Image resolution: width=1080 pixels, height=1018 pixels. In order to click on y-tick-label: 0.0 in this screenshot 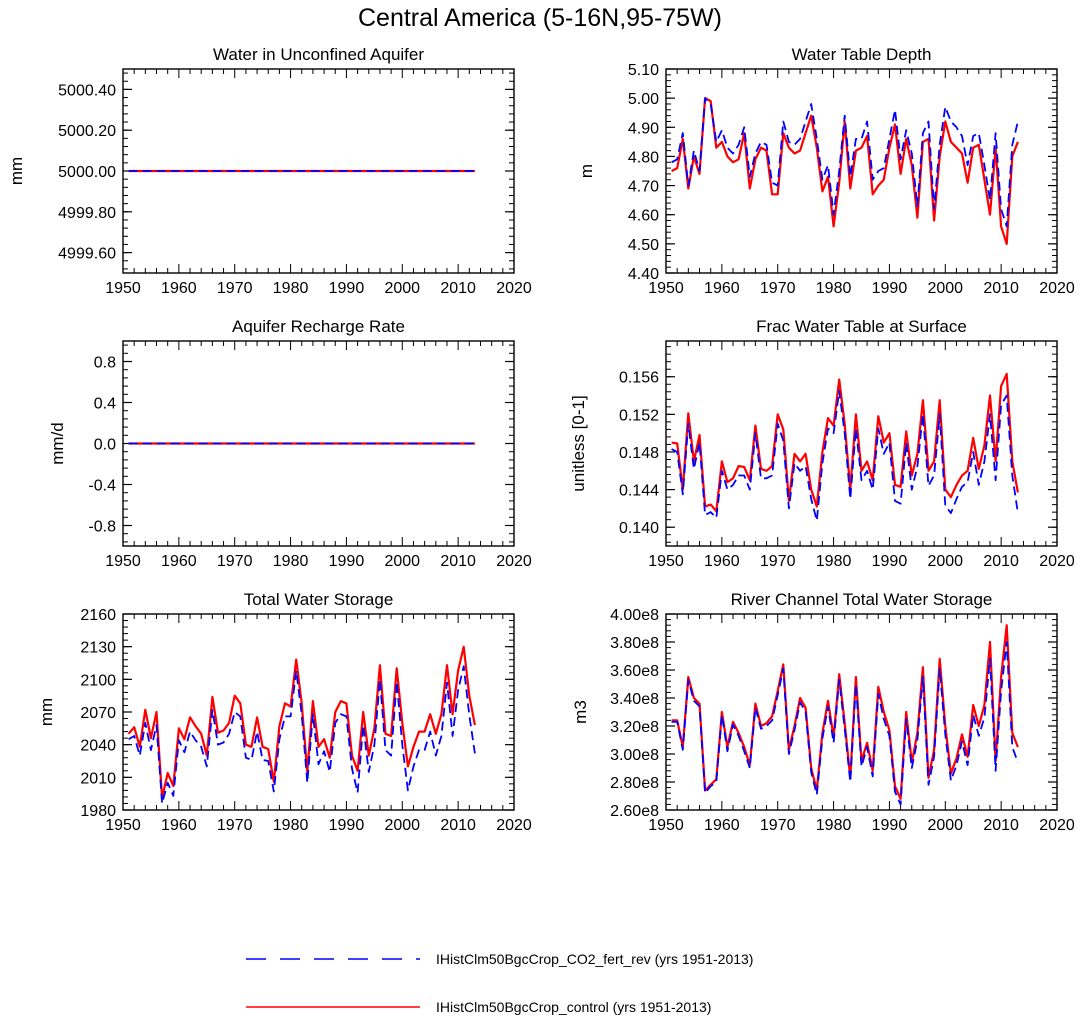, I will do `click(105, 445)`.